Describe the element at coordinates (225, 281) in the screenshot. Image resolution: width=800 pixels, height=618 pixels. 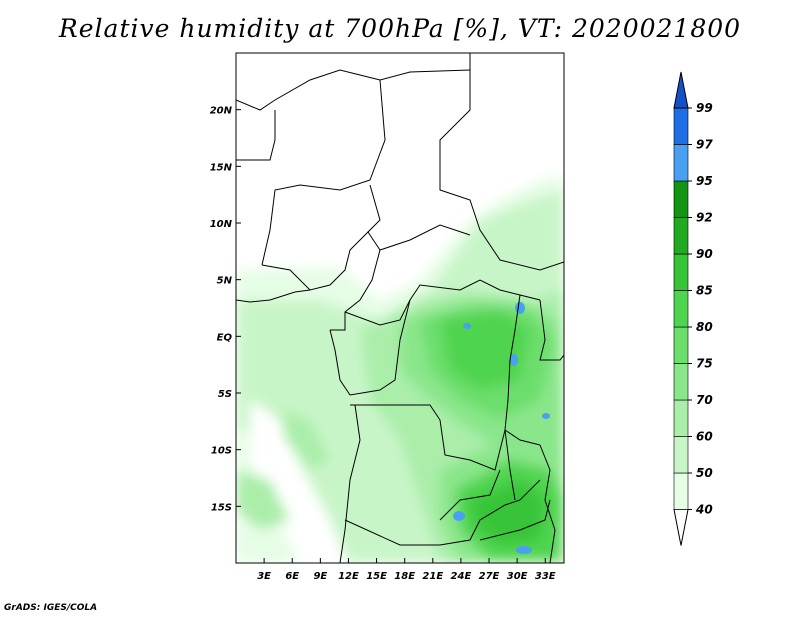
I see `y-tick-label: 5N` at that location.